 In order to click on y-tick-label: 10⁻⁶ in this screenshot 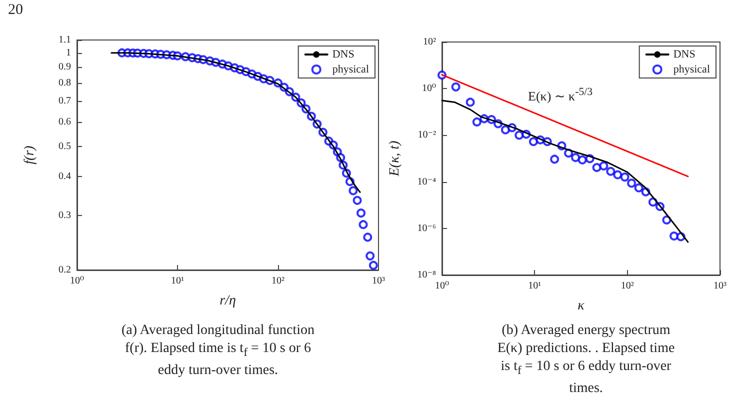, I will do `click(427, 228)`.